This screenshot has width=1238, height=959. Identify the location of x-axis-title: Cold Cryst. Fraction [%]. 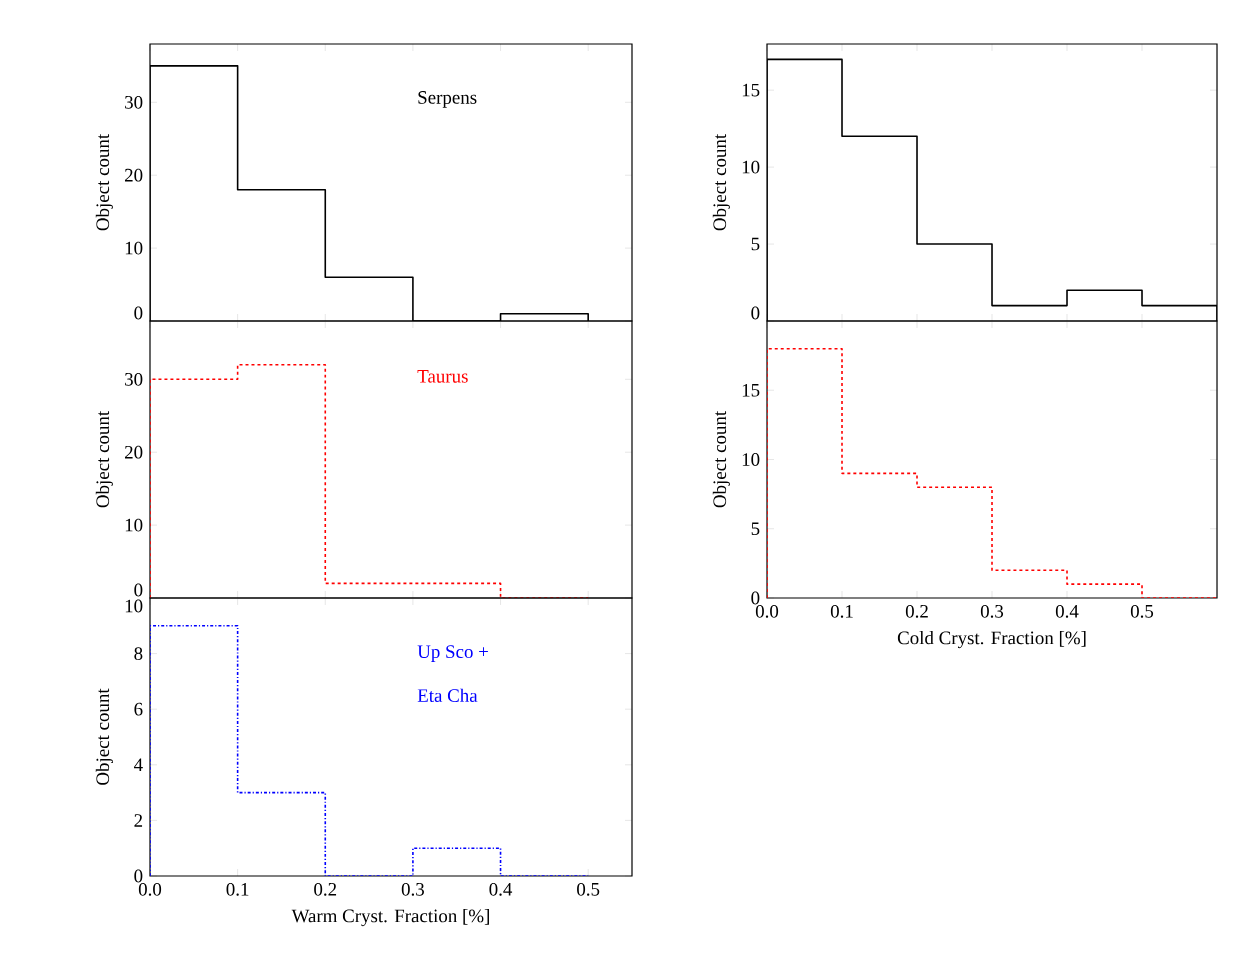
(991, 639).